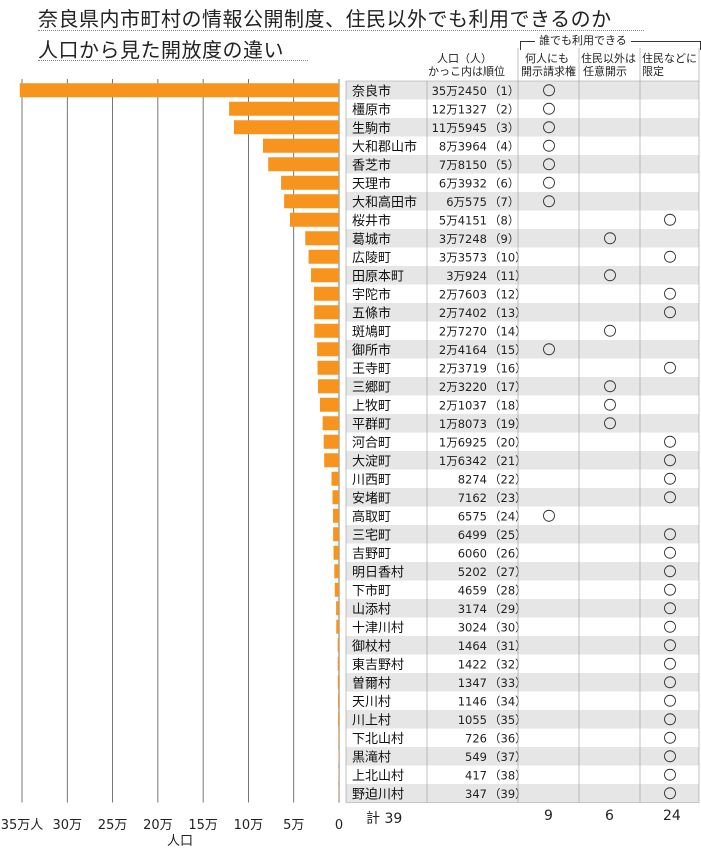 The image size is (701, 851). Describe the element at coordinates (466, 202) in the screenshot. I see `population-value: 6万575` at that location.